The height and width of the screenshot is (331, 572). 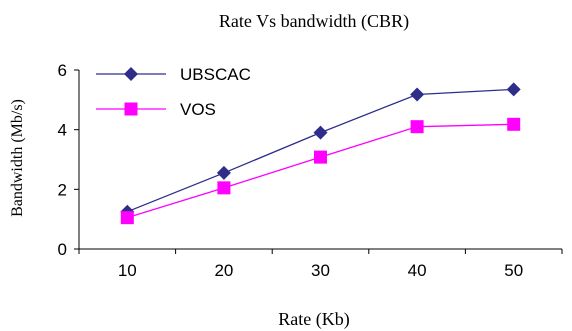 What do you see at coordinates (68, 160) in the screenshot?
I see `y-tick-group: 0 2 4 6` at bounding box center [68, 160].